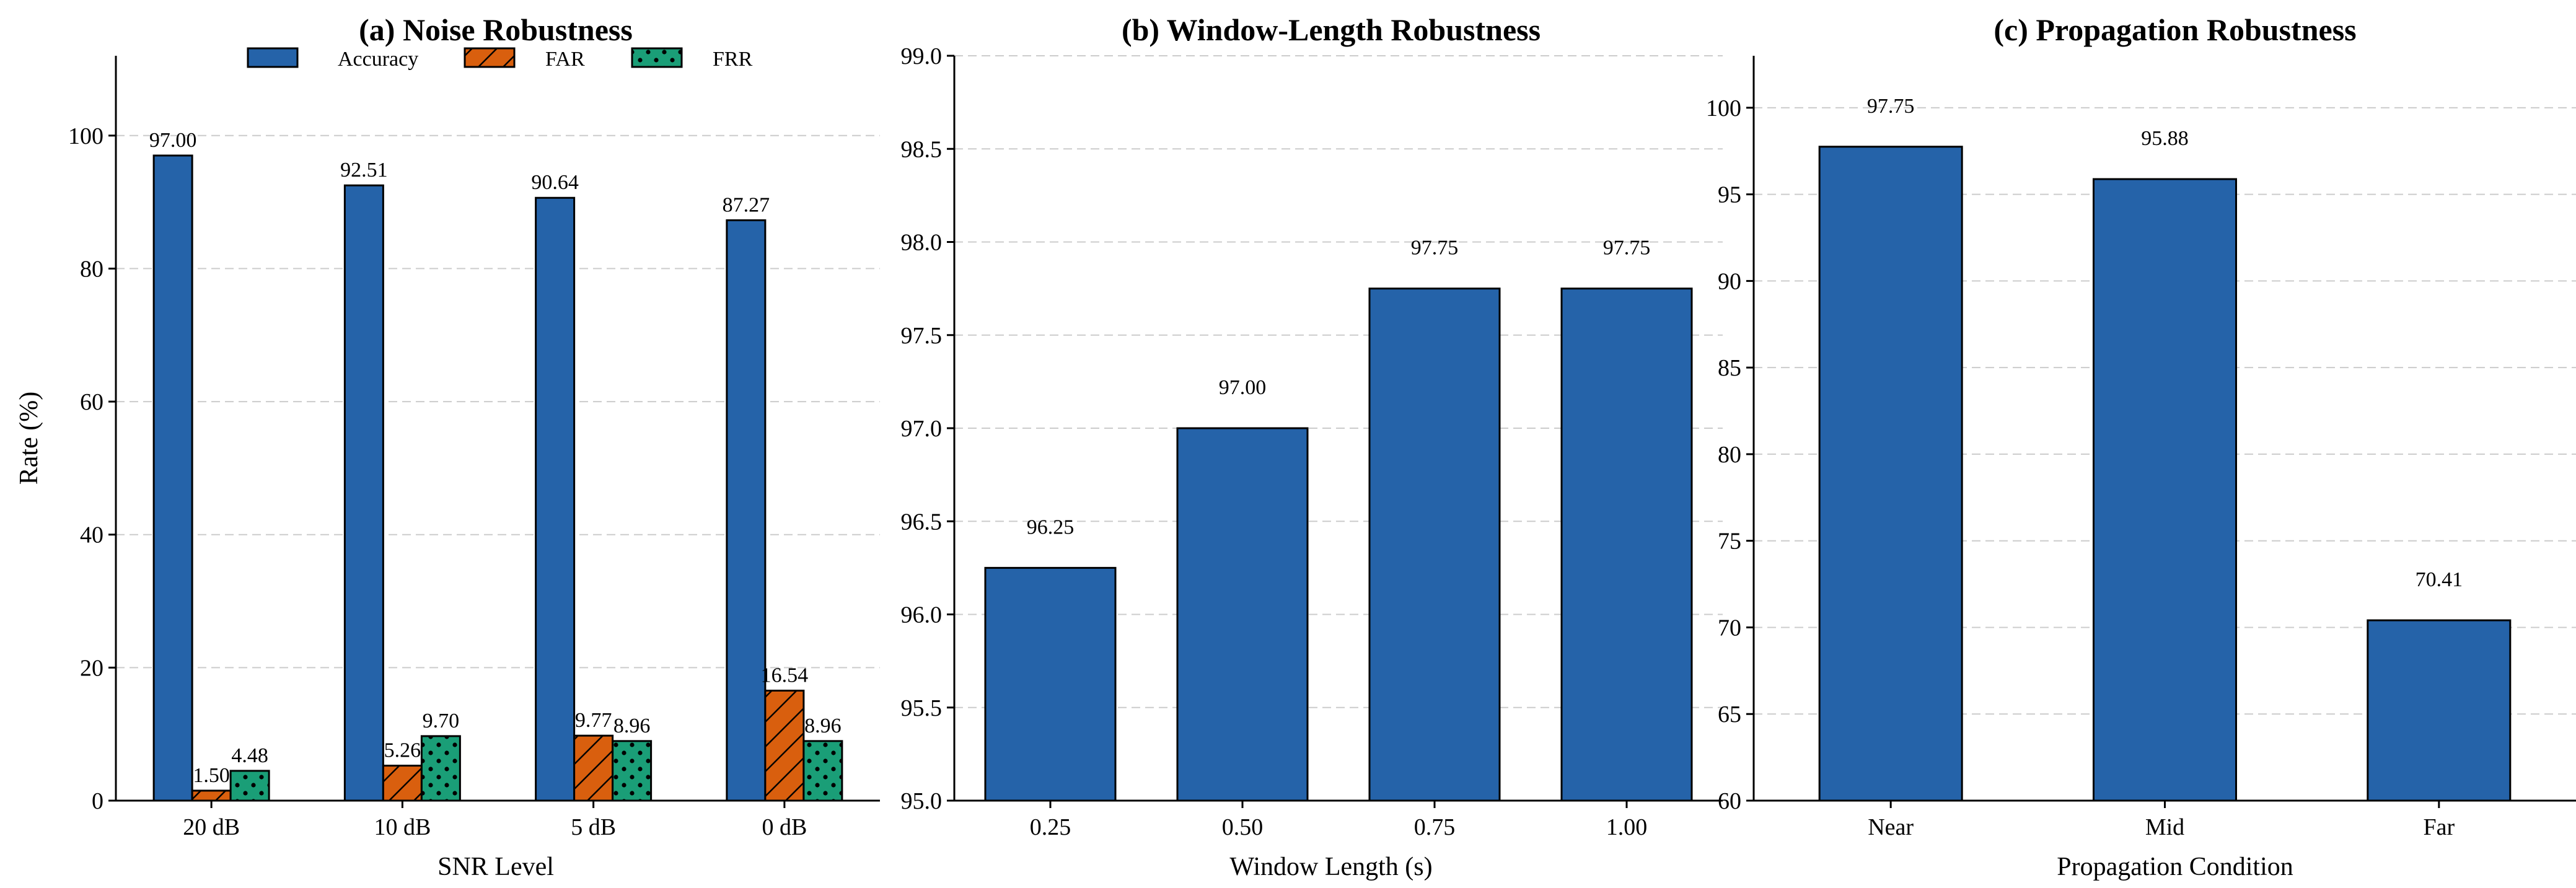 Image resolution: width=2576 pixels, height=888 pixels. What do you see at coordinates (1723, 108) in the screenshot?
I see `y-tick-label-c: 100` at bounding box center [1723, 108].